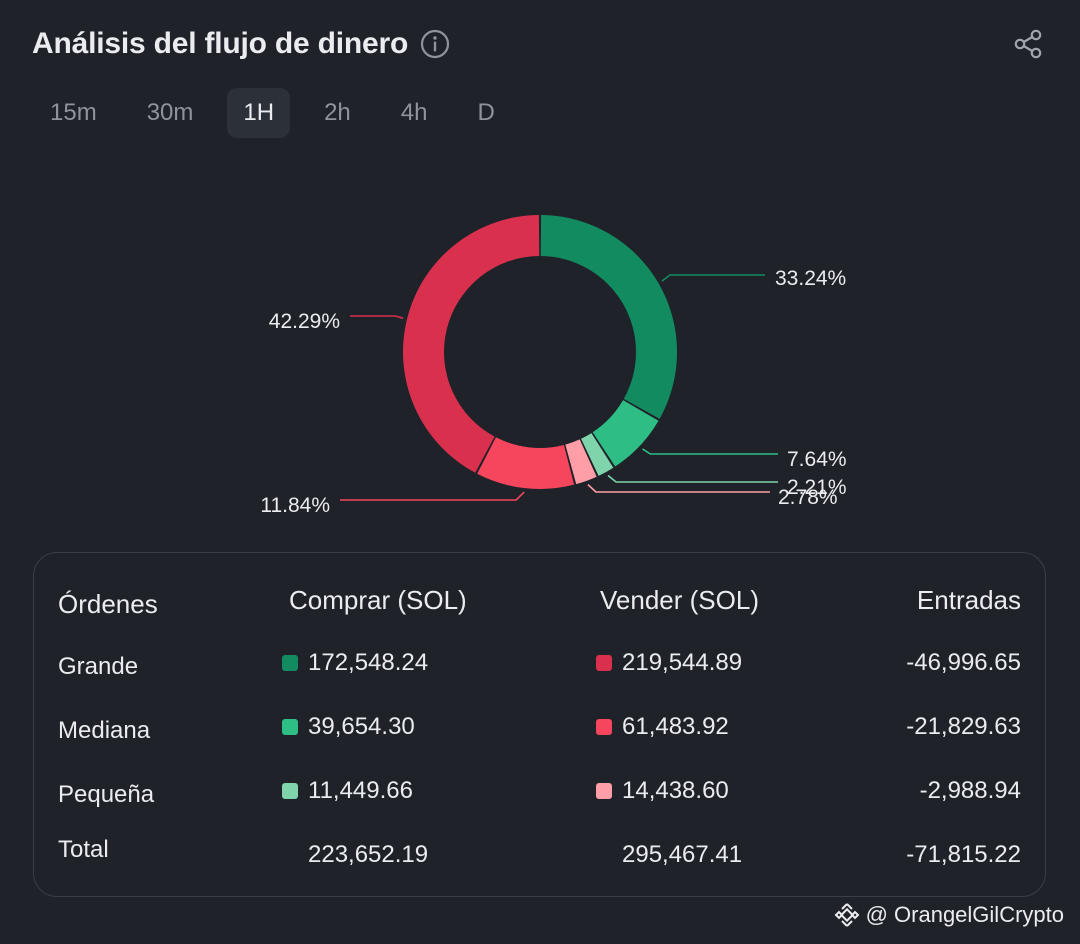 The height and width of the screenshot is (944, 1080). I want to click on buy-value: 11,449.66, so click(360, 790).